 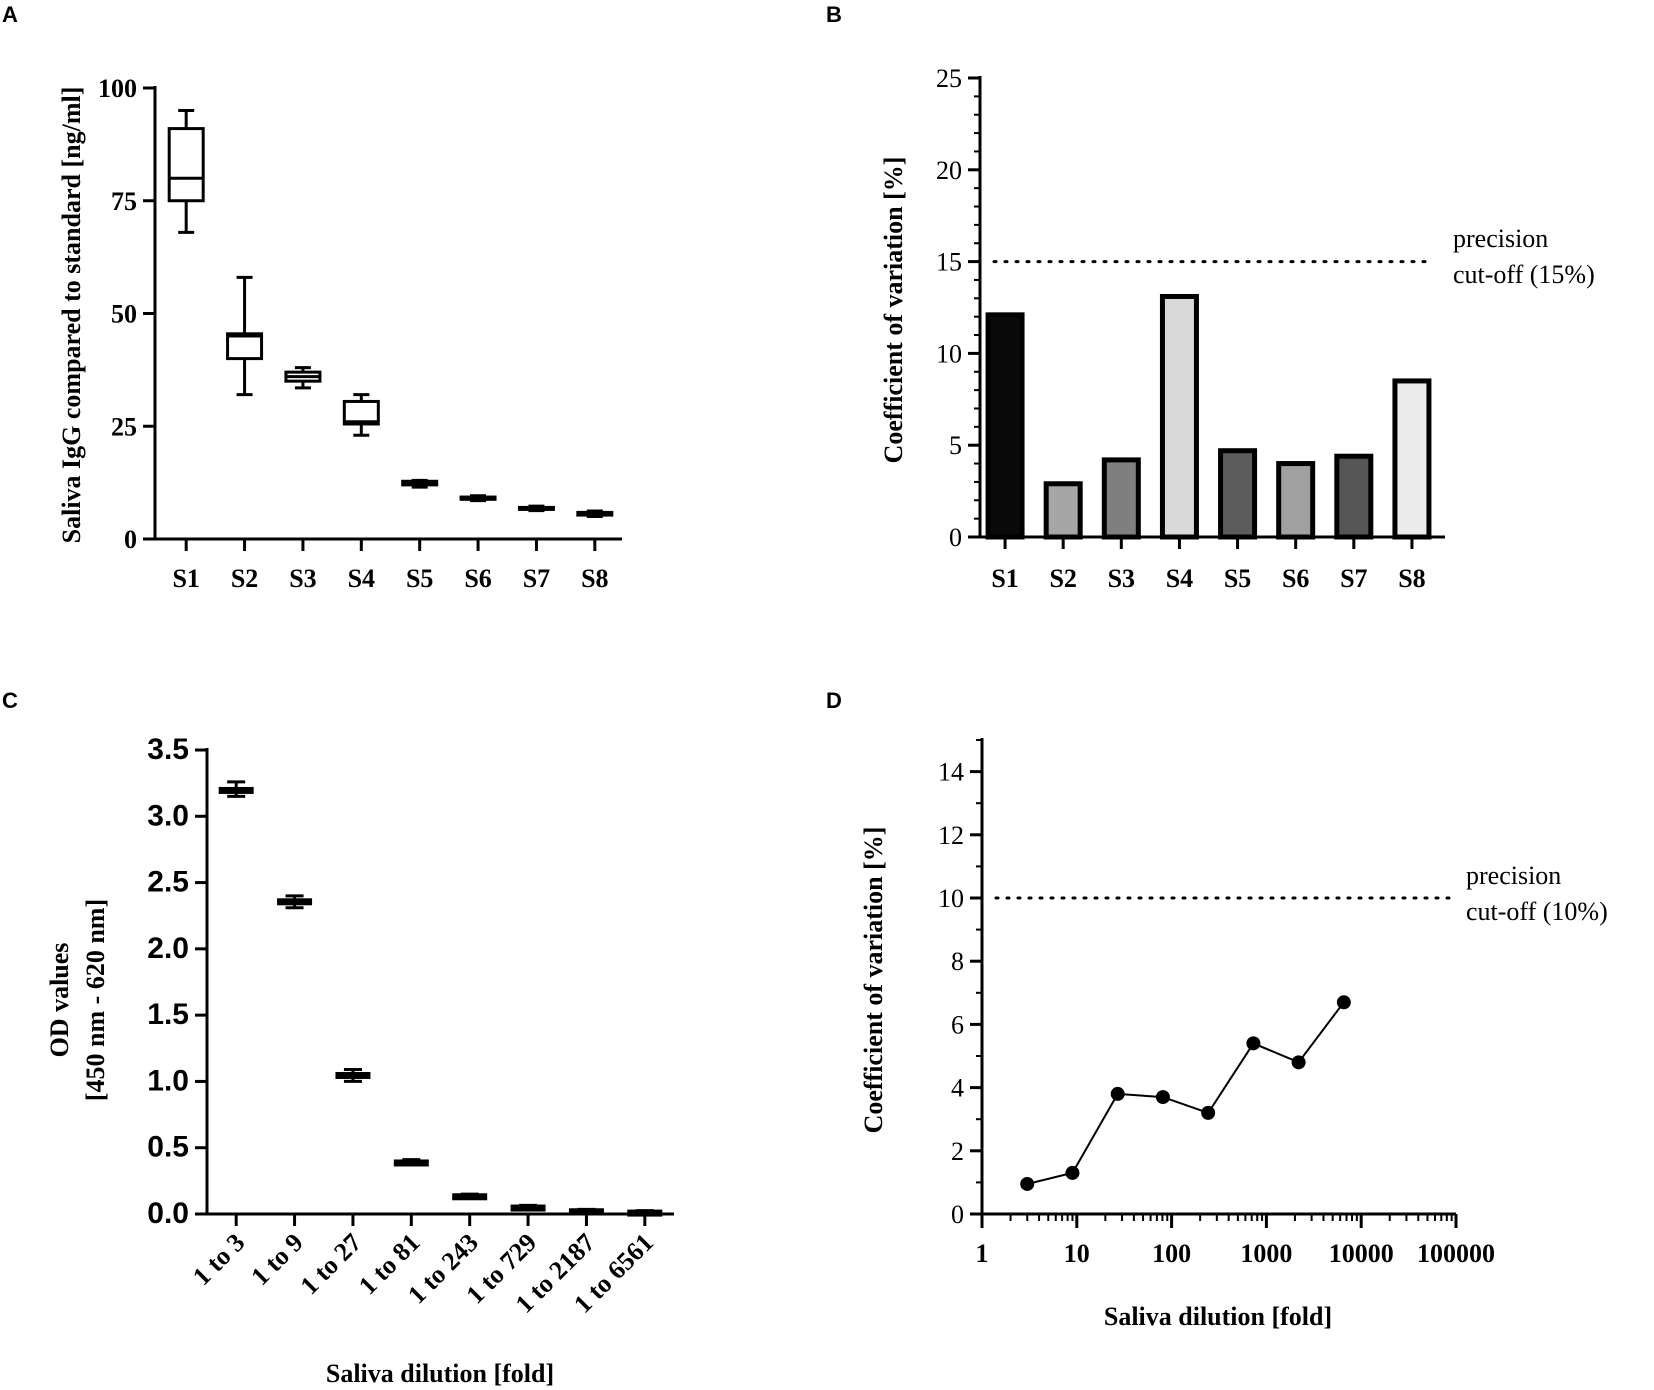 I want to click on chart-d-ref-label-line2: cut-off (10%), so click(x=1537, y=911).